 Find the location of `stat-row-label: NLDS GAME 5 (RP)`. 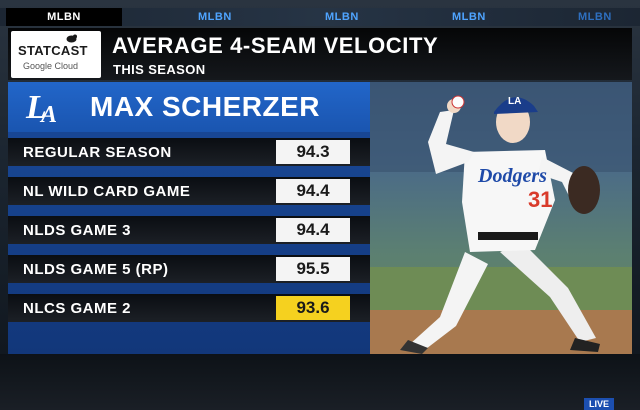

stat-row-label: NLDS GAME 5 (RP) is located at coordinates (96, 269).